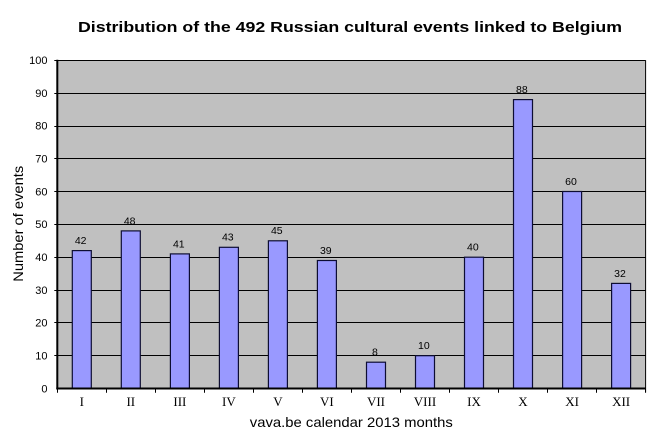  I want to click on svg-text: 0, so click(44, 389).